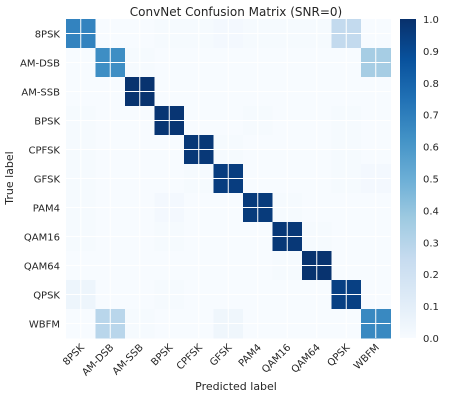 This screenshot has width=455, height=401. I want to click on x-tick-label: AM-DSB, so click(98, 360).